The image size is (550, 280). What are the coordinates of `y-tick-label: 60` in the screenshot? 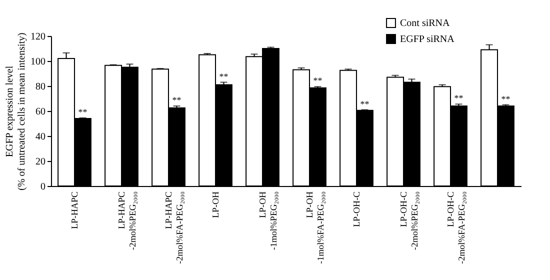 It's located at (41, 112).